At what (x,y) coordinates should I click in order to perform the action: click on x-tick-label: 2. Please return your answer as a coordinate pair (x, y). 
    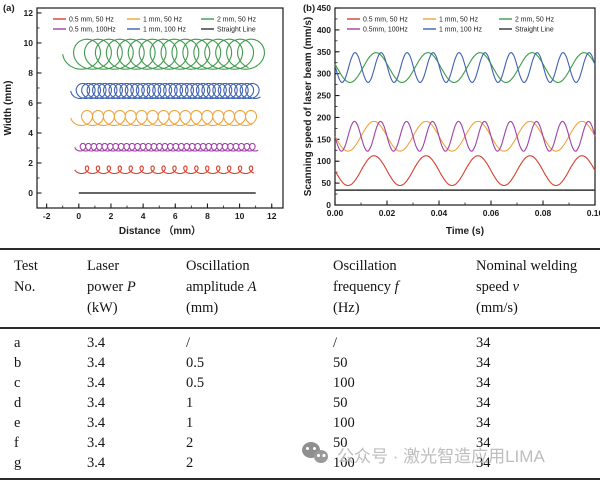
    Looking at the image, I should click on (111, 216).